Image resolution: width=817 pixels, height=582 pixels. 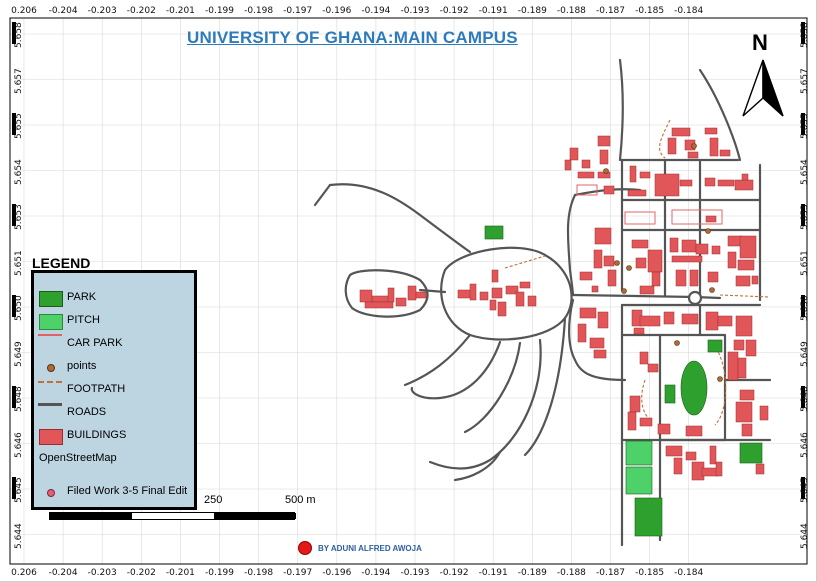 What do you see at coordinates (19, 399) in the screenshot?
I see `y-tick-label: 5.648` at bounding box center [19, 399].